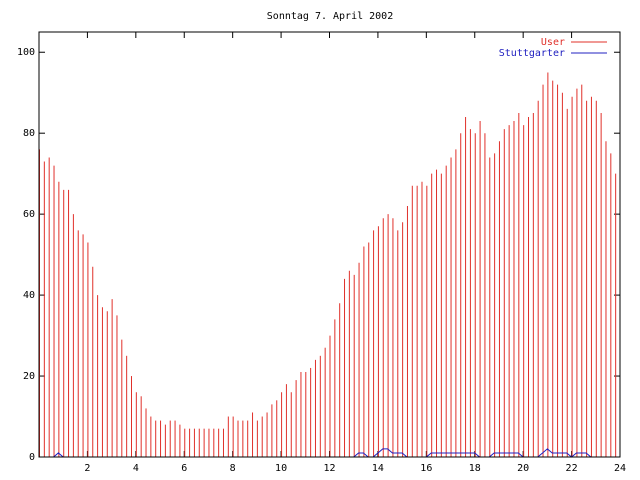  I want to click on x-tick-label: 8, so click(233, 468).